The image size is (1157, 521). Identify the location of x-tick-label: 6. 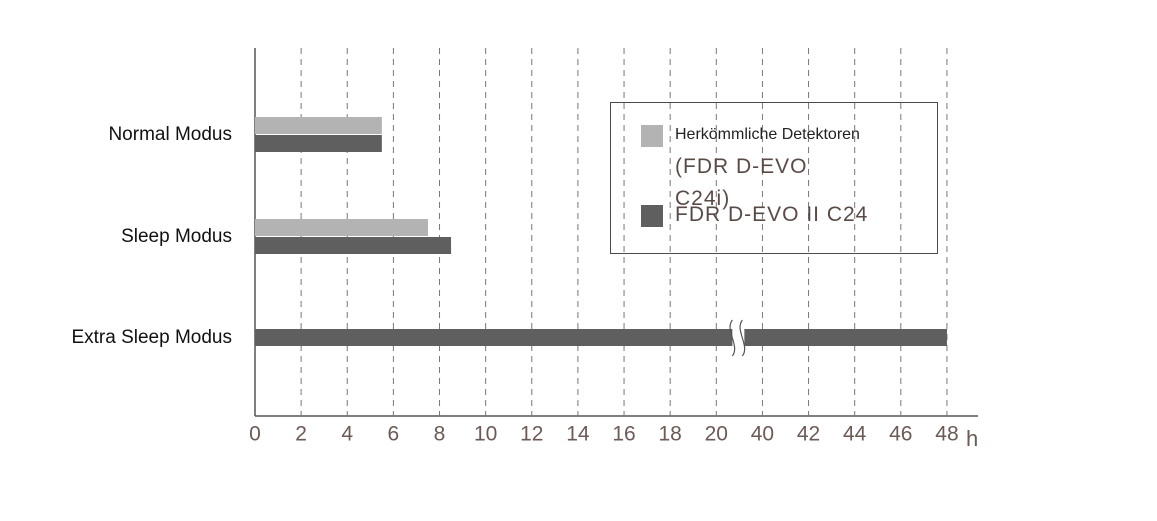
(394, 434).